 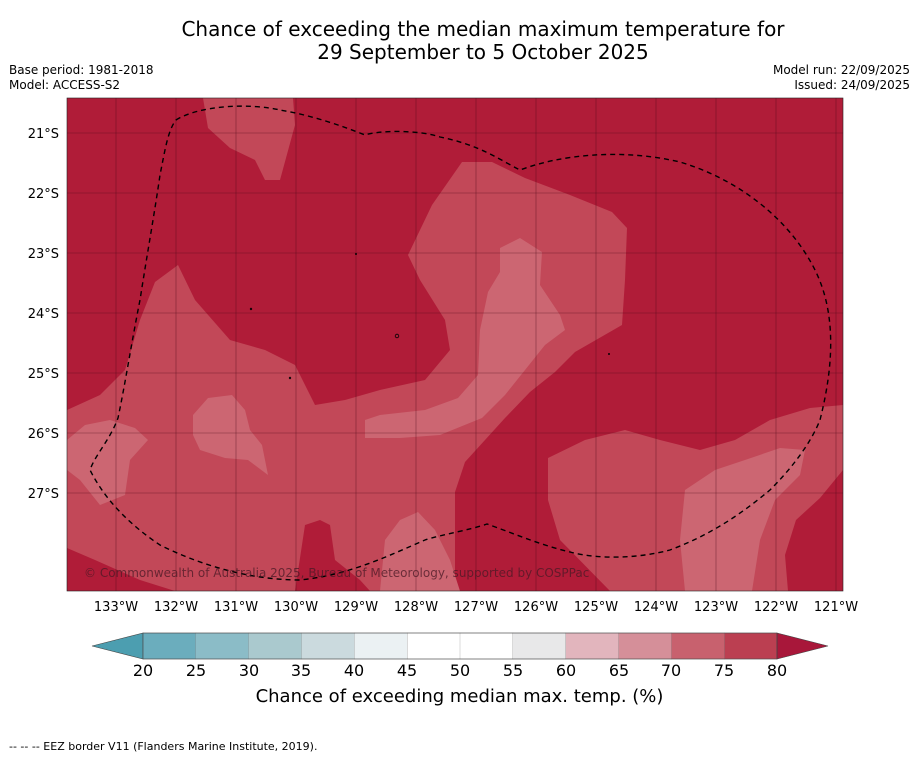 What do you see at coordinates (354, 670) in the screenshot?
I see `colorbar-tick: 40` at bounding box center [354, 670].